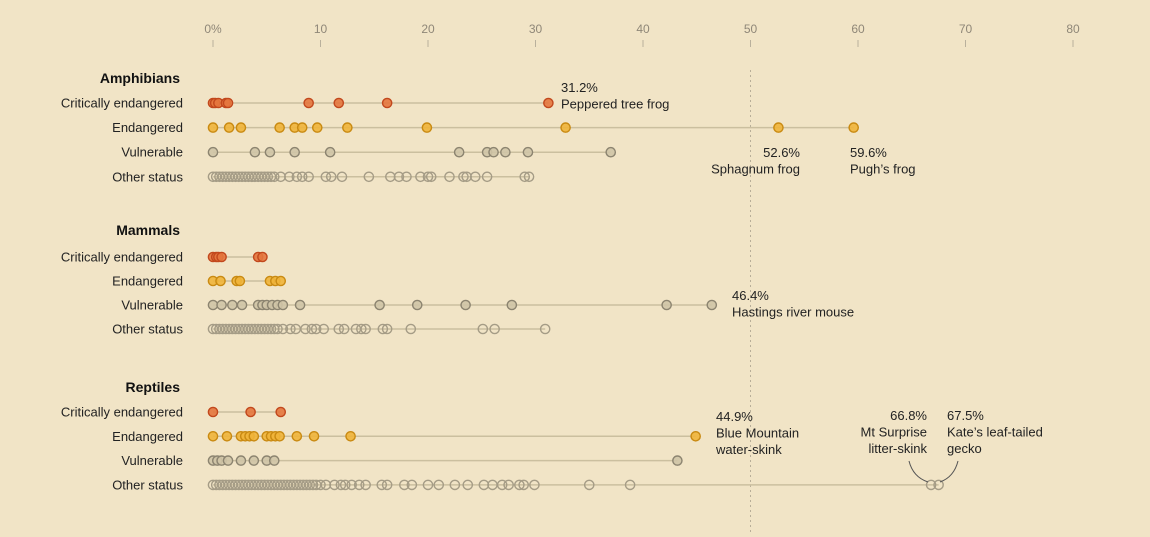  Describe the element at coordinates (897, 448) in the screenshot. I see `annotation-label: litter-skink` at that location.